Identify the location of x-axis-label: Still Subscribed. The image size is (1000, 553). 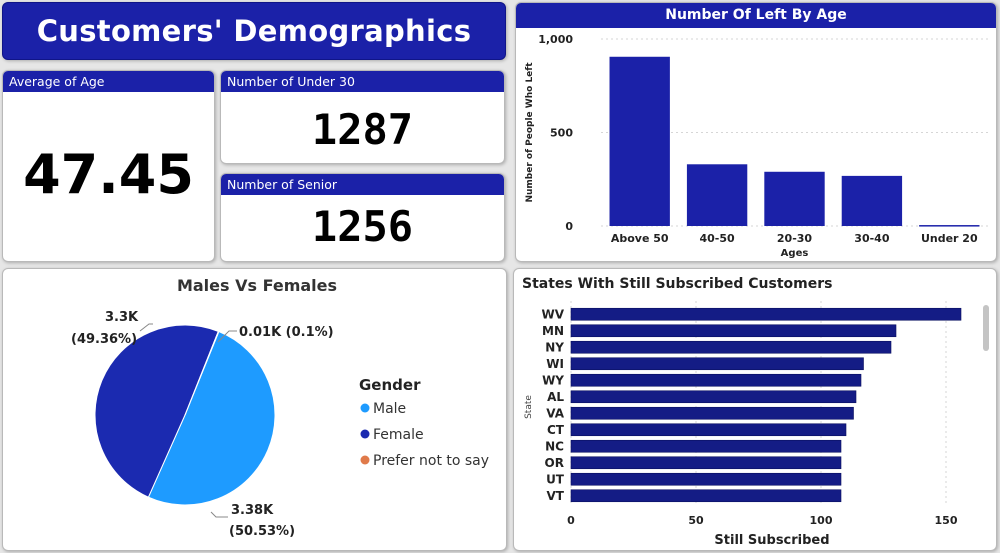
(771, 540).